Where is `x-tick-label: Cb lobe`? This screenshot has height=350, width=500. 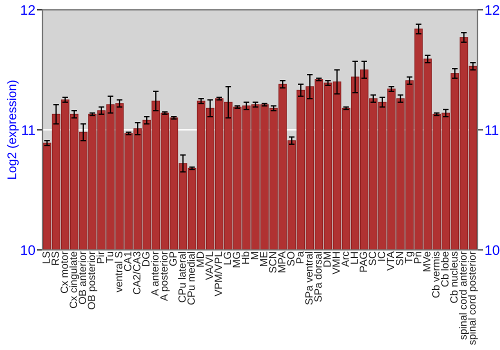 x-tick-label: Cb lobe is located at coordinates (444, 269).